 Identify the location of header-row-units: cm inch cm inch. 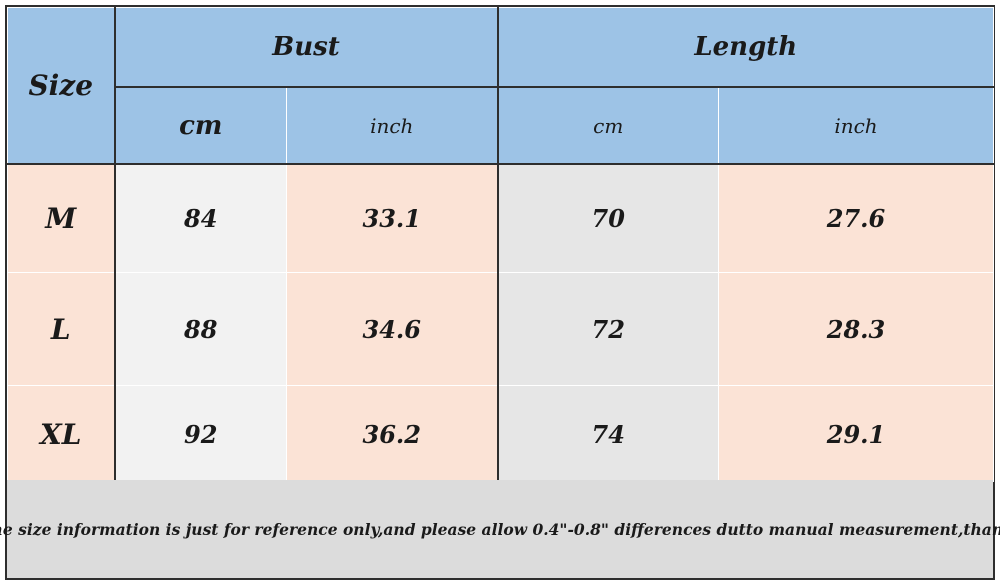
(501, 125).